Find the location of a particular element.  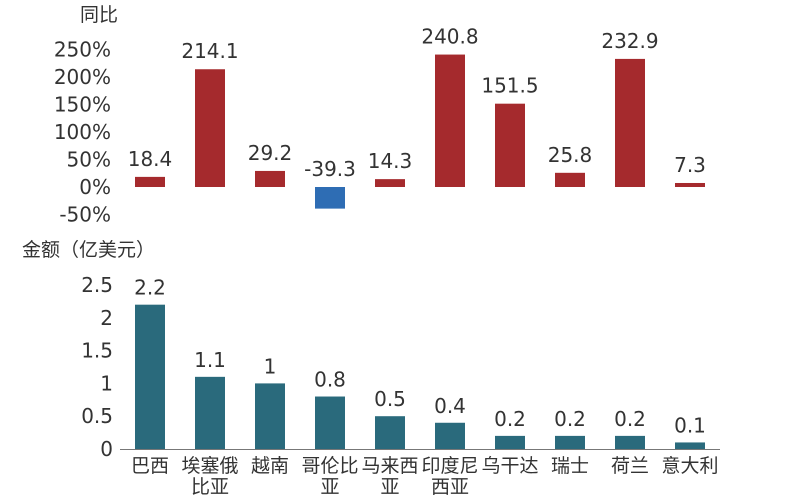

bottom-y-tick-label: 1 is located at coordinates (106, 383).